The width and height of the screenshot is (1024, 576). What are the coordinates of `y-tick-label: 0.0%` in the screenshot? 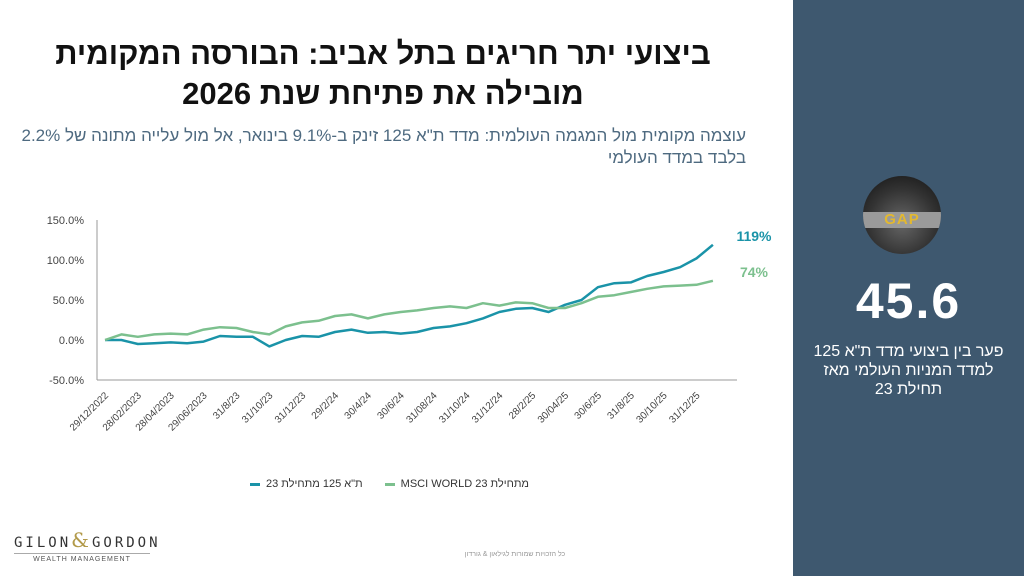 It's located at (71, 341).